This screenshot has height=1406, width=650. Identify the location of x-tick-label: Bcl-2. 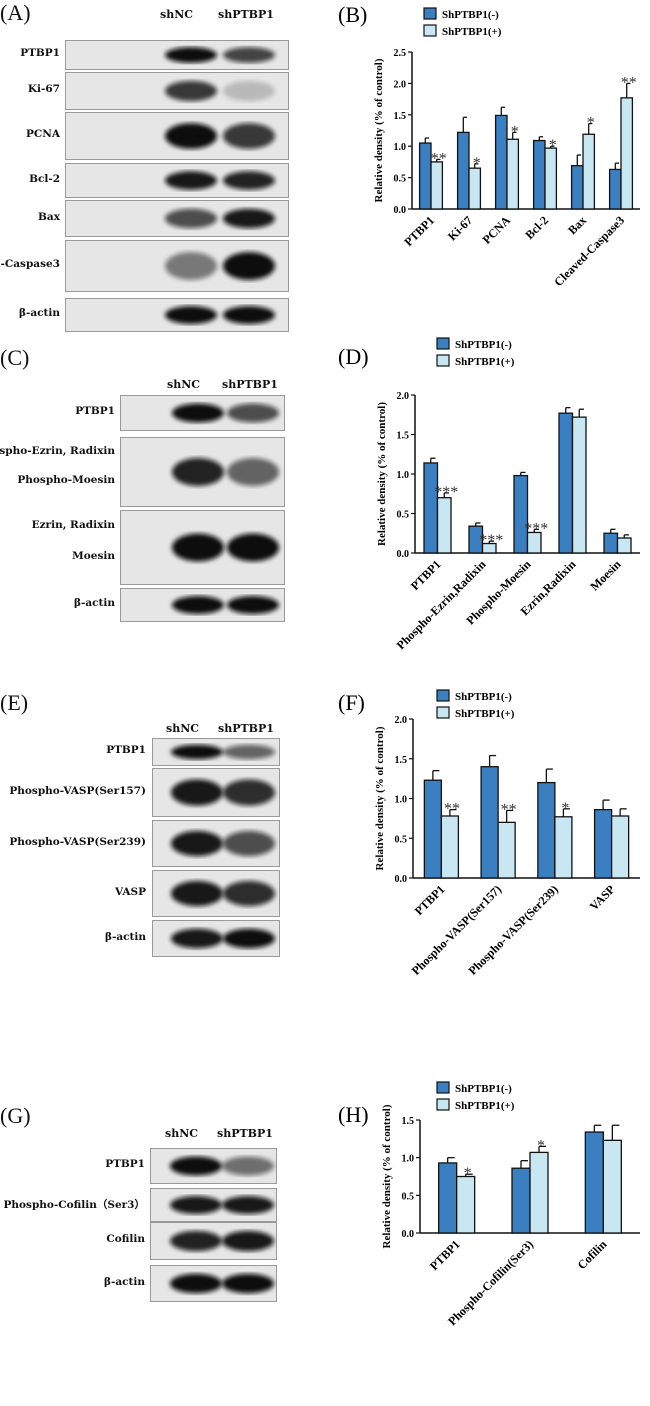
(536, 227).